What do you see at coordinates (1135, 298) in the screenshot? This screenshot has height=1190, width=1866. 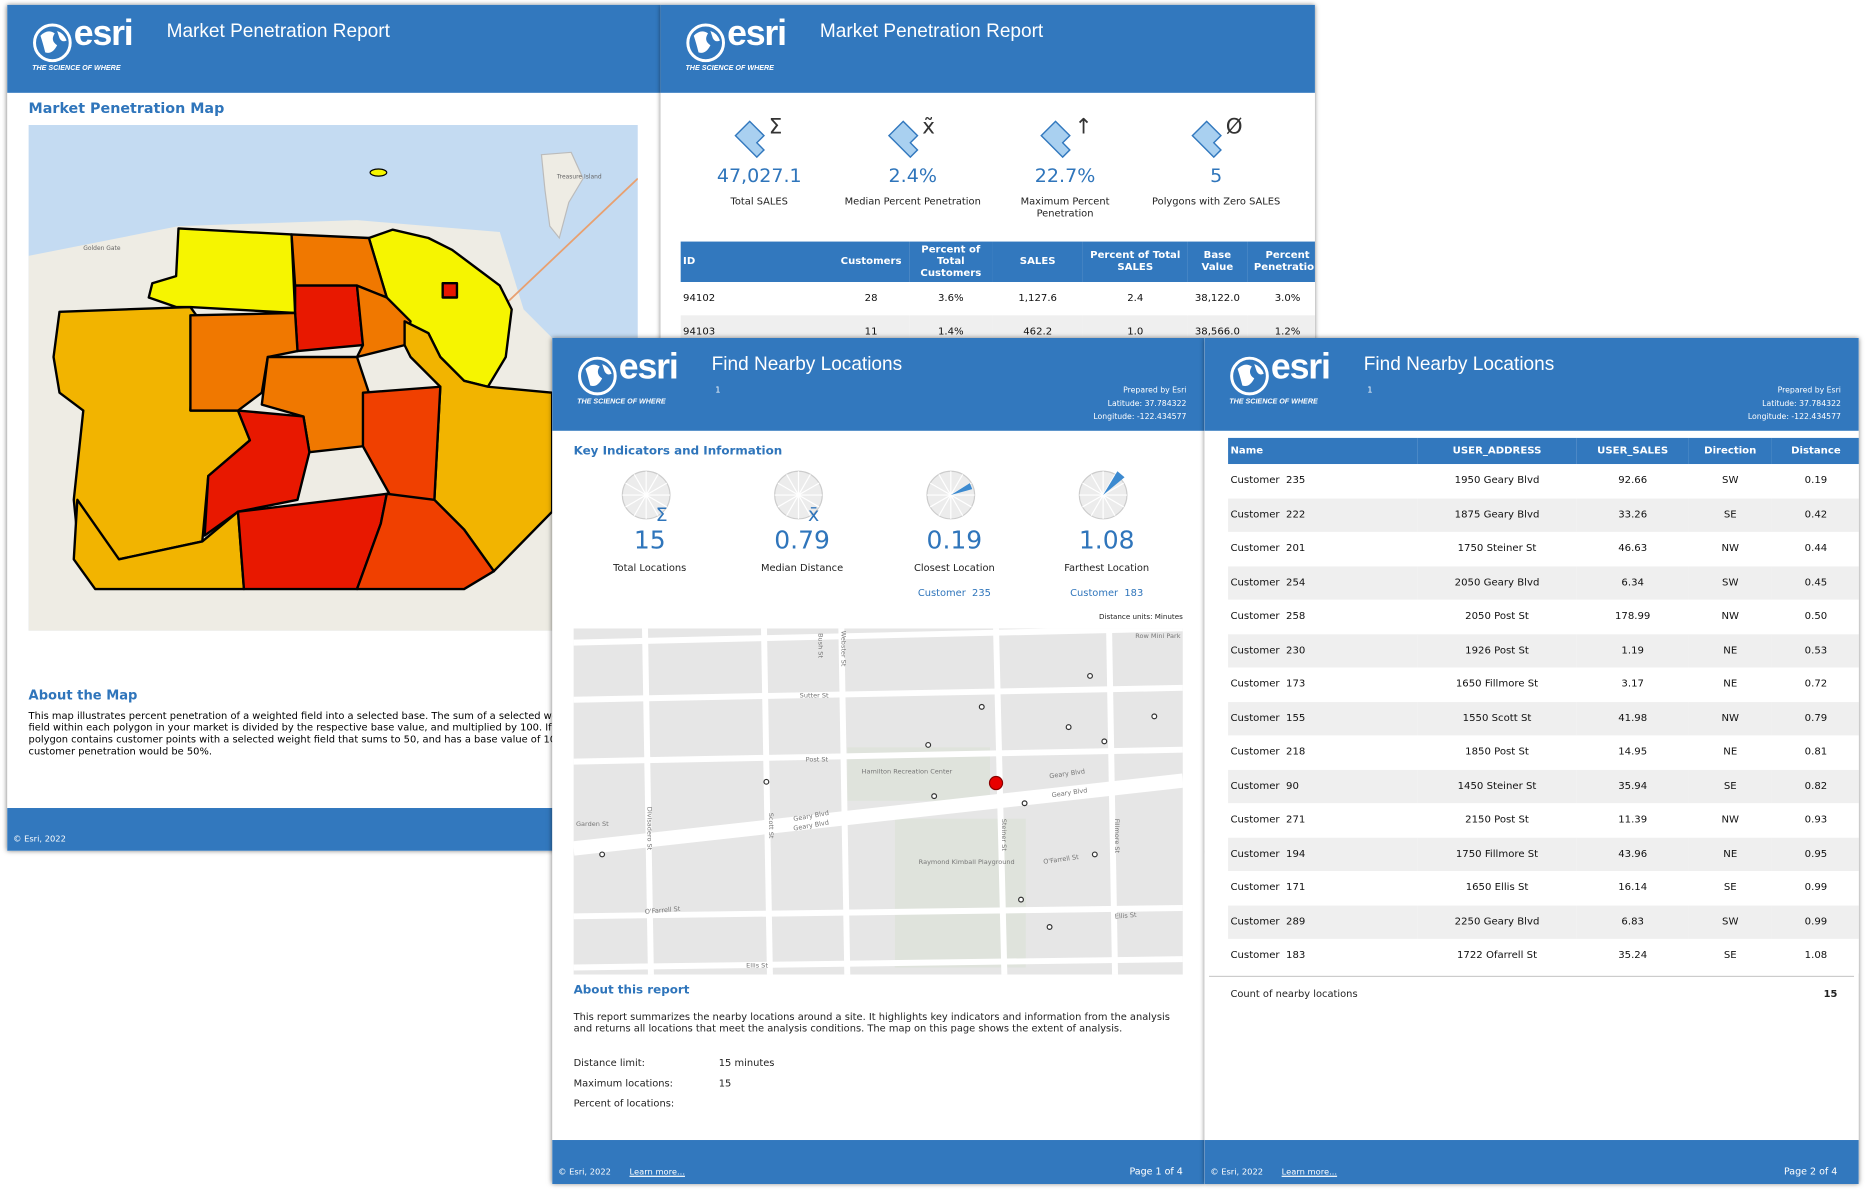 I see `table-cell: 2.4` at bounding box center [1135, 298].